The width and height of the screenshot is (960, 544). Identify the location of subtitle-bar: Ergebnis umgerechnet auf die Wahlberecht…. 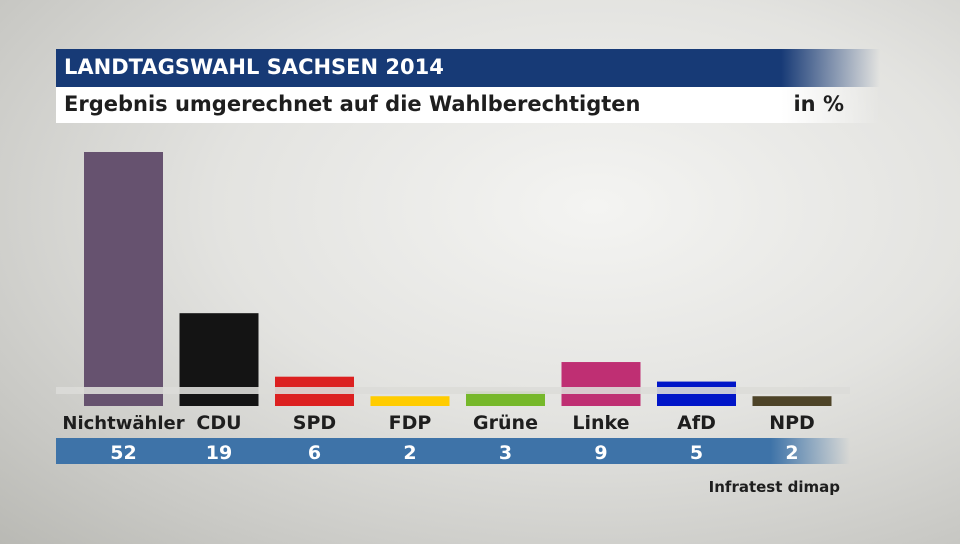
(468, 105).